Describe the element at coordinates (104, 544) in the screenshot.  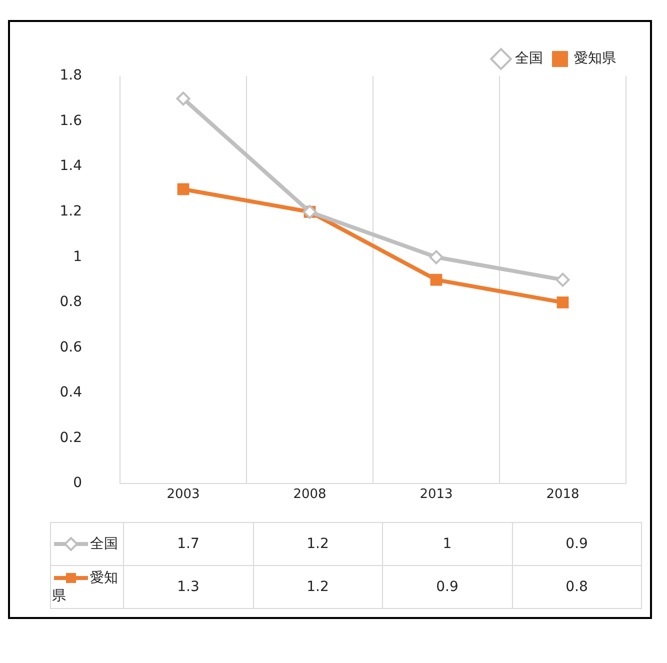
I see `text: 全国` at that location.